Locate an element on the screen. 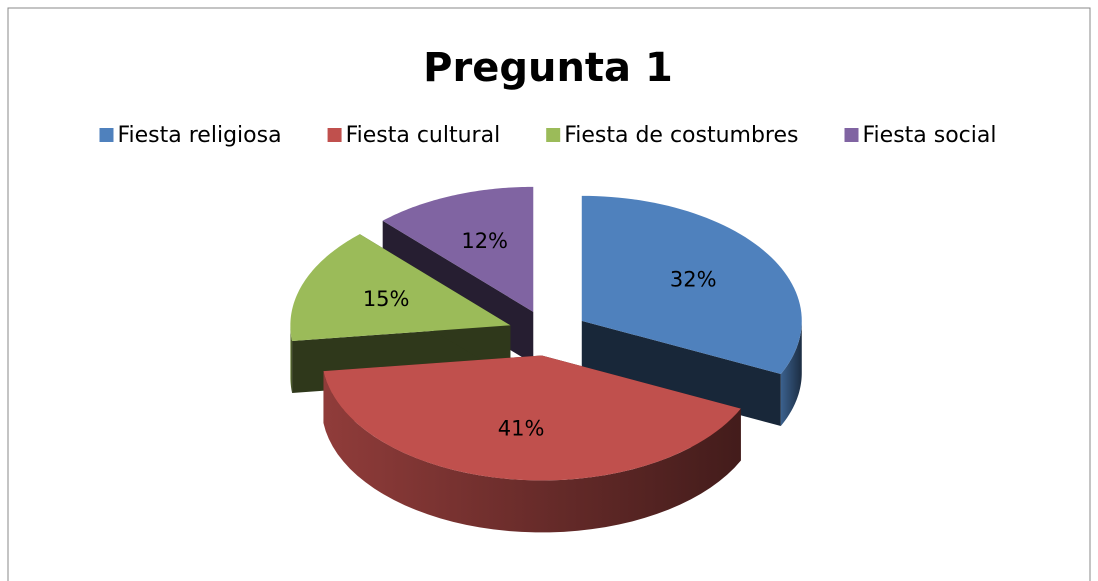 This screenshot has width=1098, height=581. data-label: 15% is located at coordinates (386, 299).